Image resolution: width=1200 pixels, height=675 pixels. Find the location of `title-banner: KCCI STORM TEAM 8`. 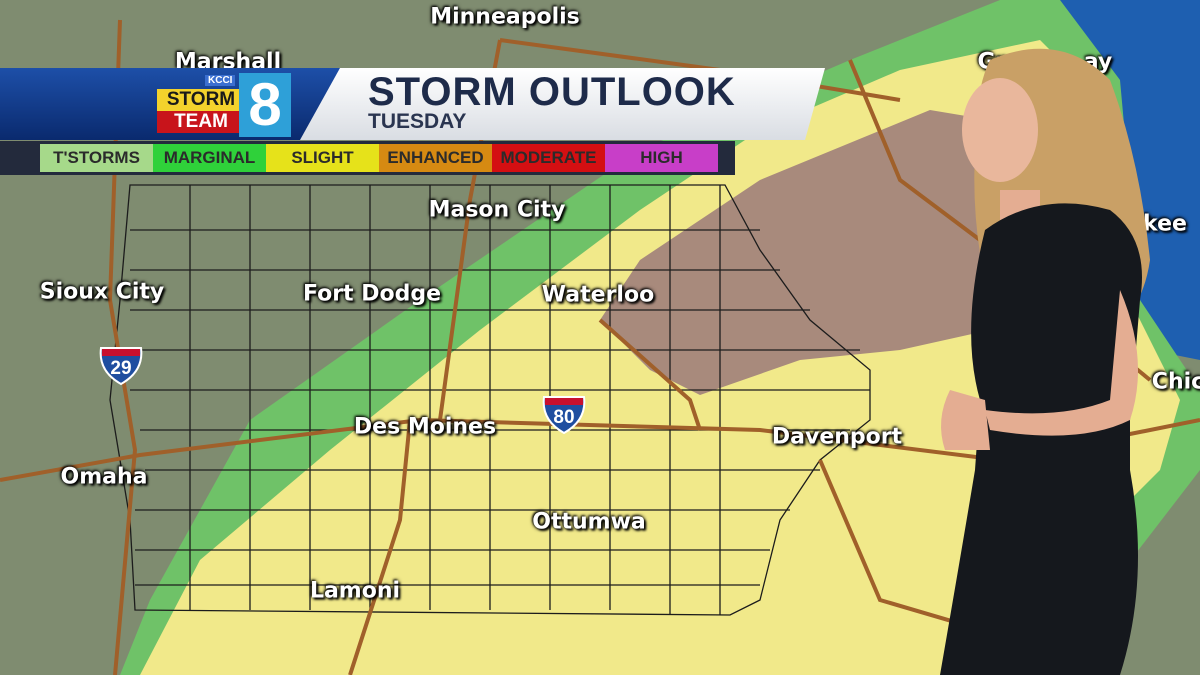

title-banner: KCCI STORM TEAM 8 is located at coordinates (415, 104).